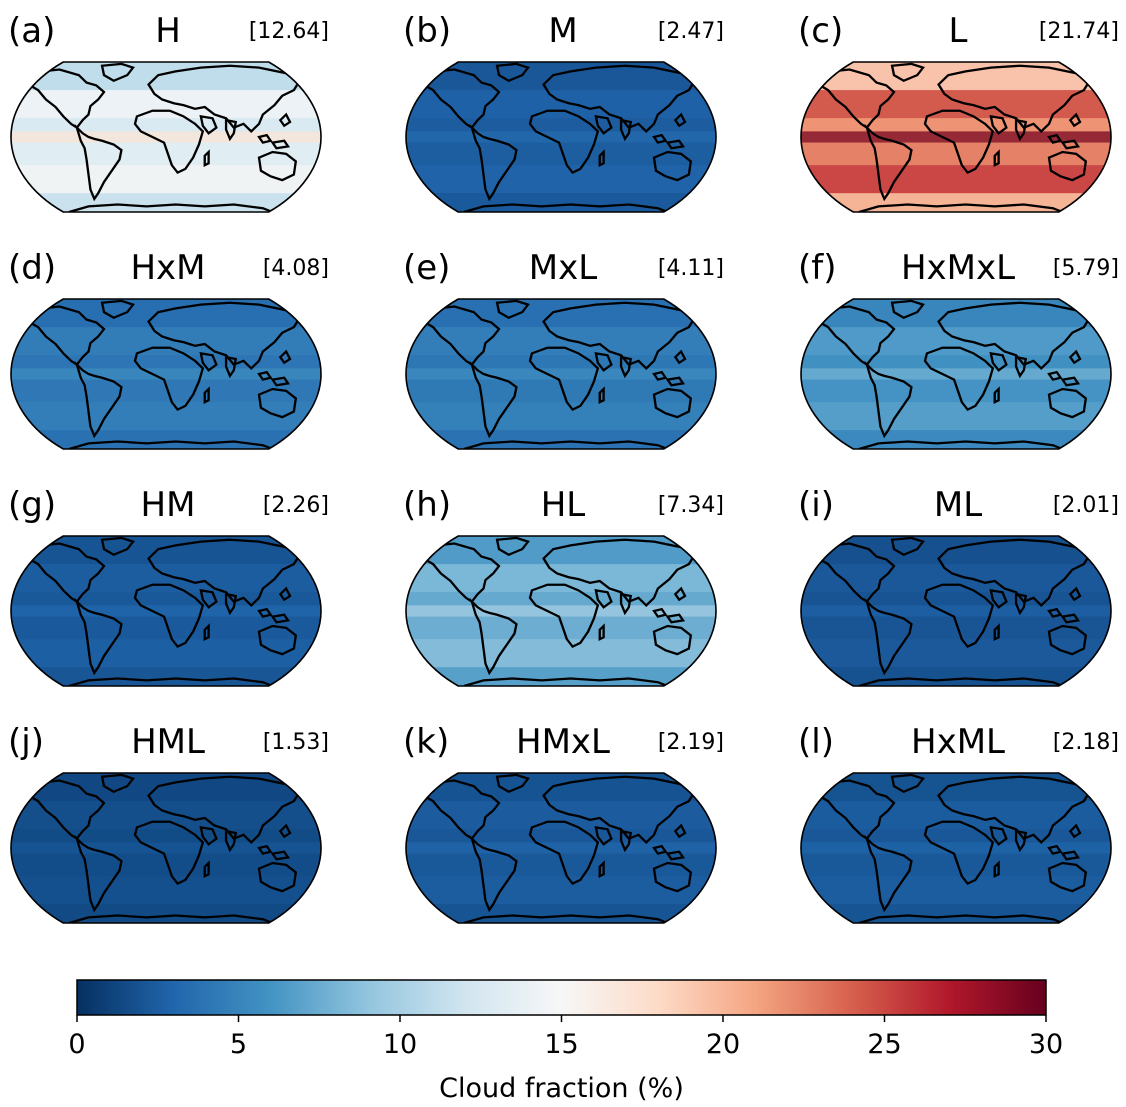 Image resolution: width=1126 pixels, height=1107 pixels. Describe the element at coordinates (691, 742) in the screenshot. I see `panel-mean-value: [2.19]` at that location.